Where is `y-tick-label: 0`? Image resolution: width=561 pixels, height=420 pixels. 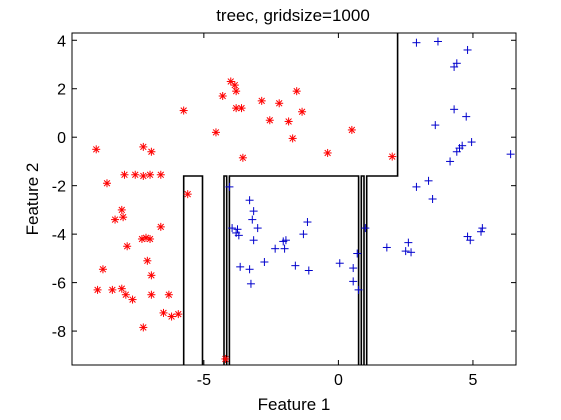 y-tick-label: 0 is located at coordinates (61, 138).